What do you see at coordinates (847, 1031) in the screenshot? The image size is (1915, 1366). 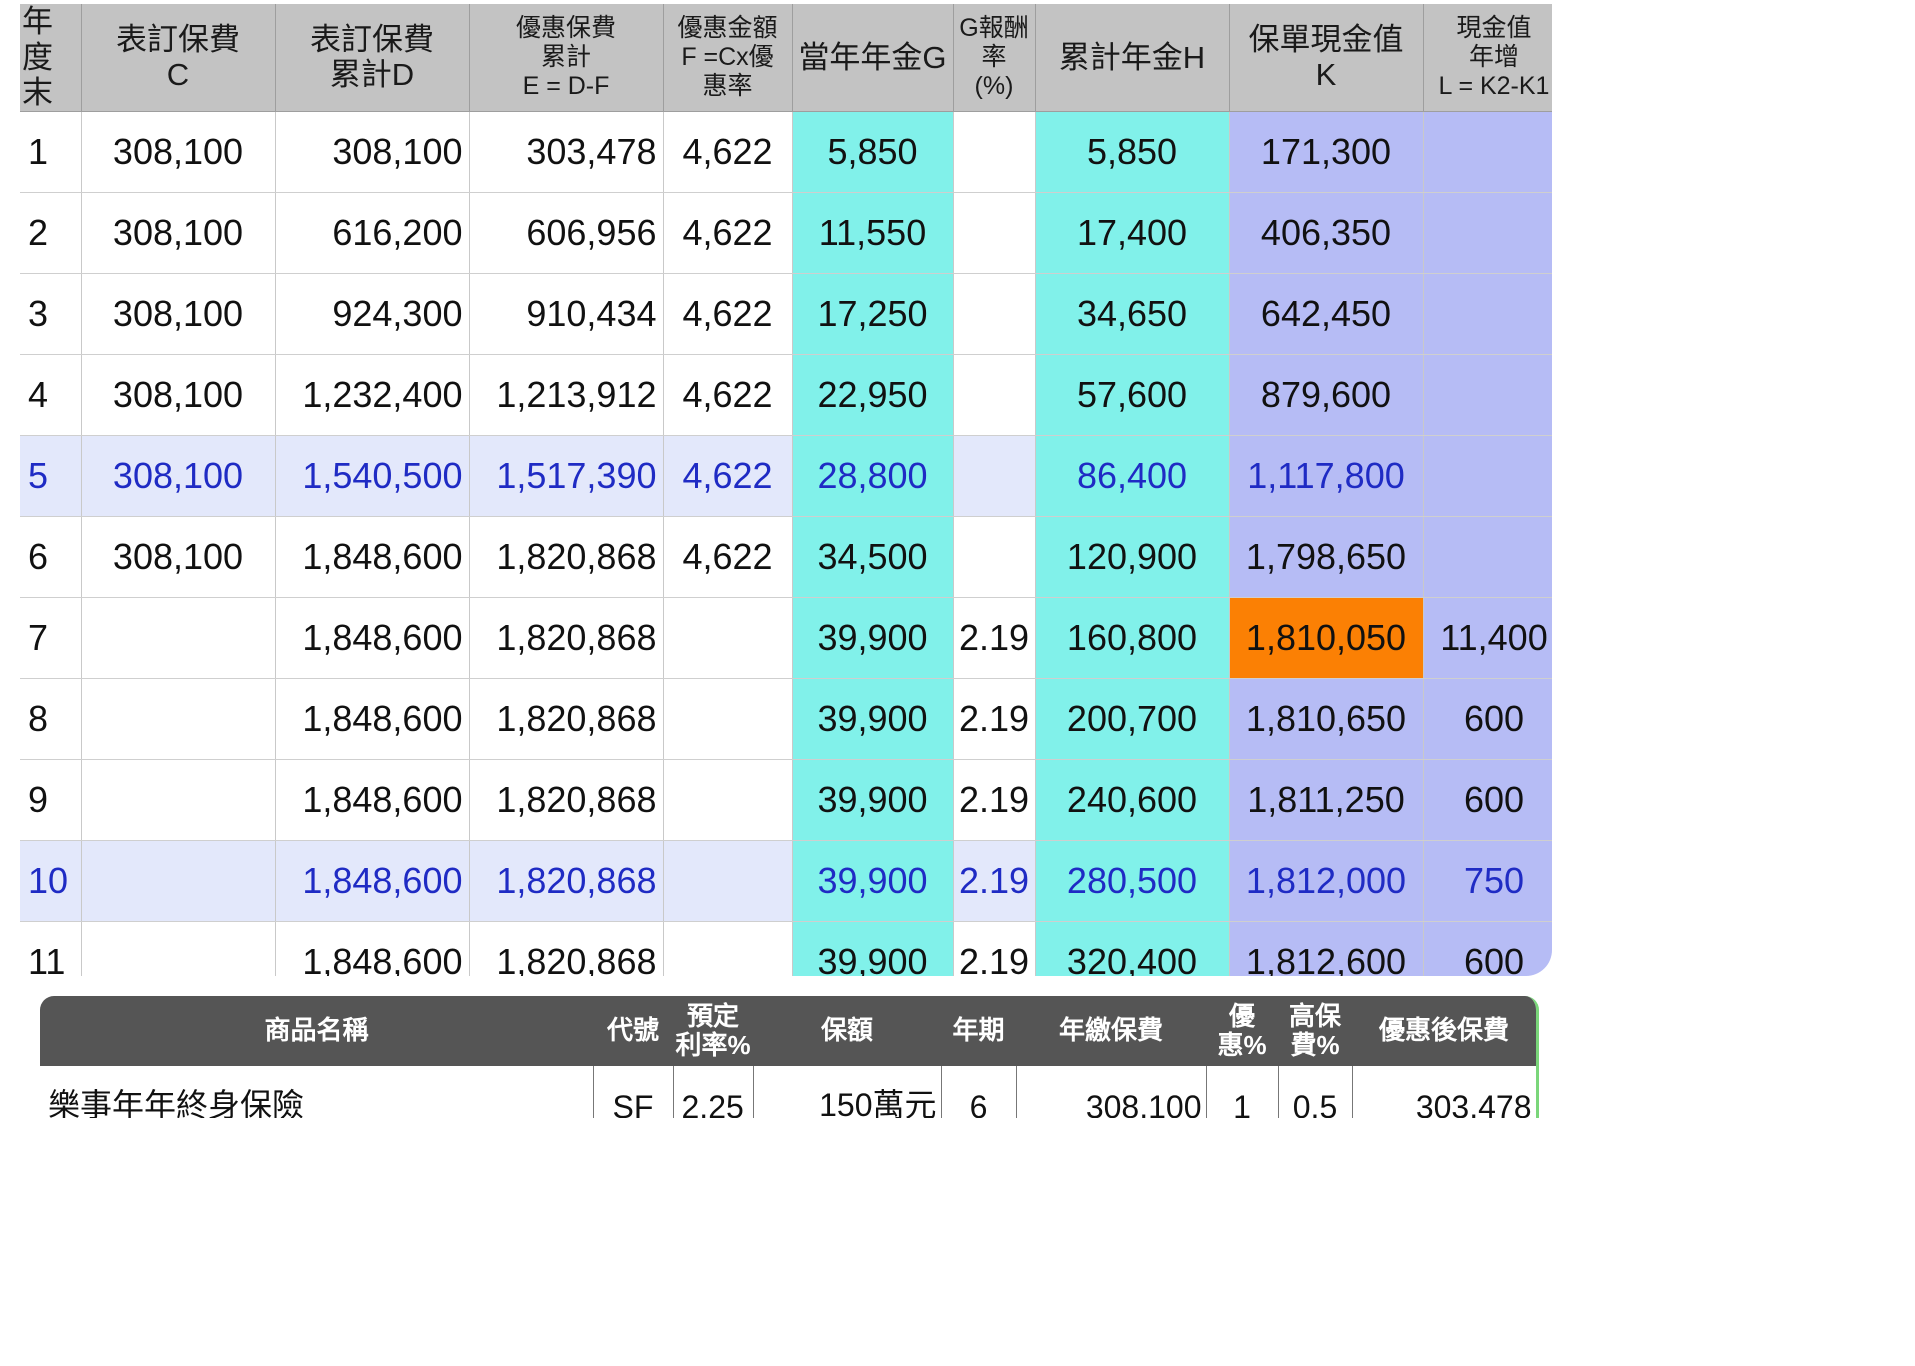 I see `col-header-sum-insured: 保額` at bounding box center [847, 1031].